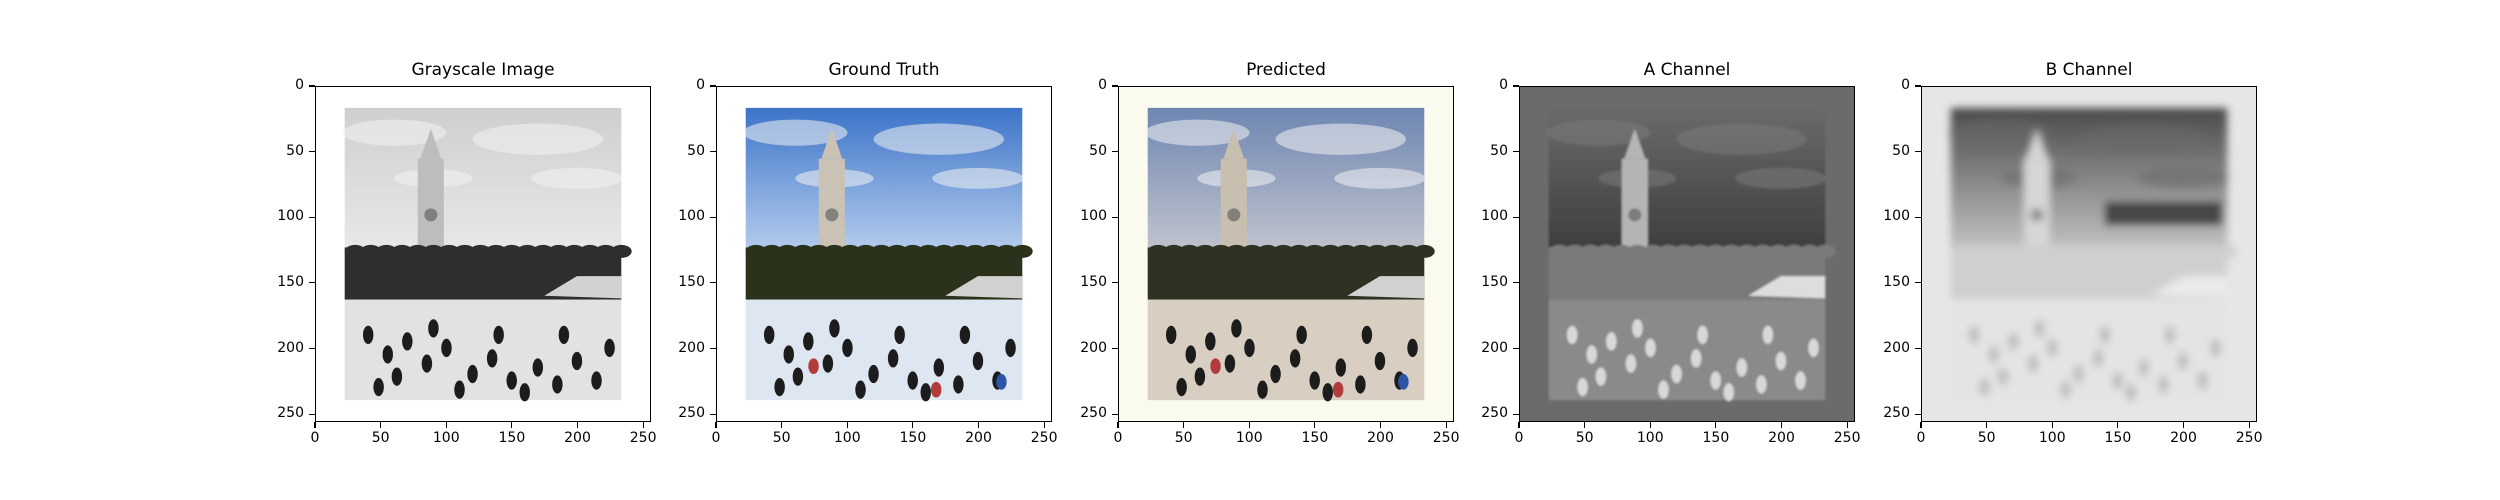 This screenshot has height=500, width=2500. Describe the element at coordinates (691, 413) in the screenshot. I see `y-tick-label: 250` at that location.